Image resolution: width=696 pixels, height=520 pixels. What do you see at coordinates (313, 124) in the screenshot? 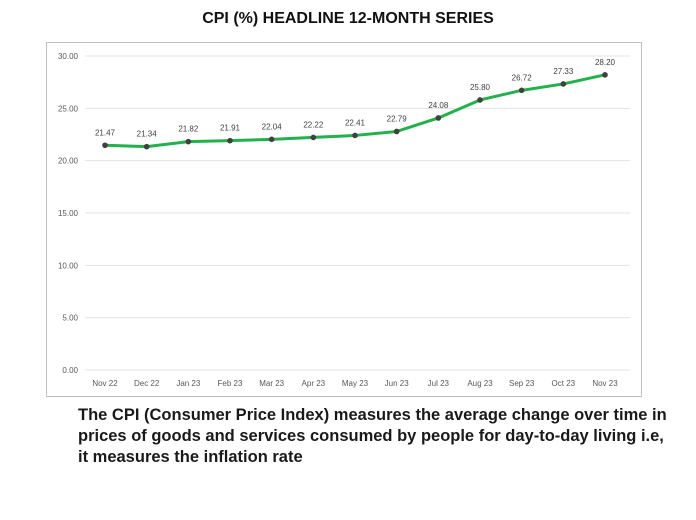
I see `data-label: 22.22` at bounding box center [313, 124].